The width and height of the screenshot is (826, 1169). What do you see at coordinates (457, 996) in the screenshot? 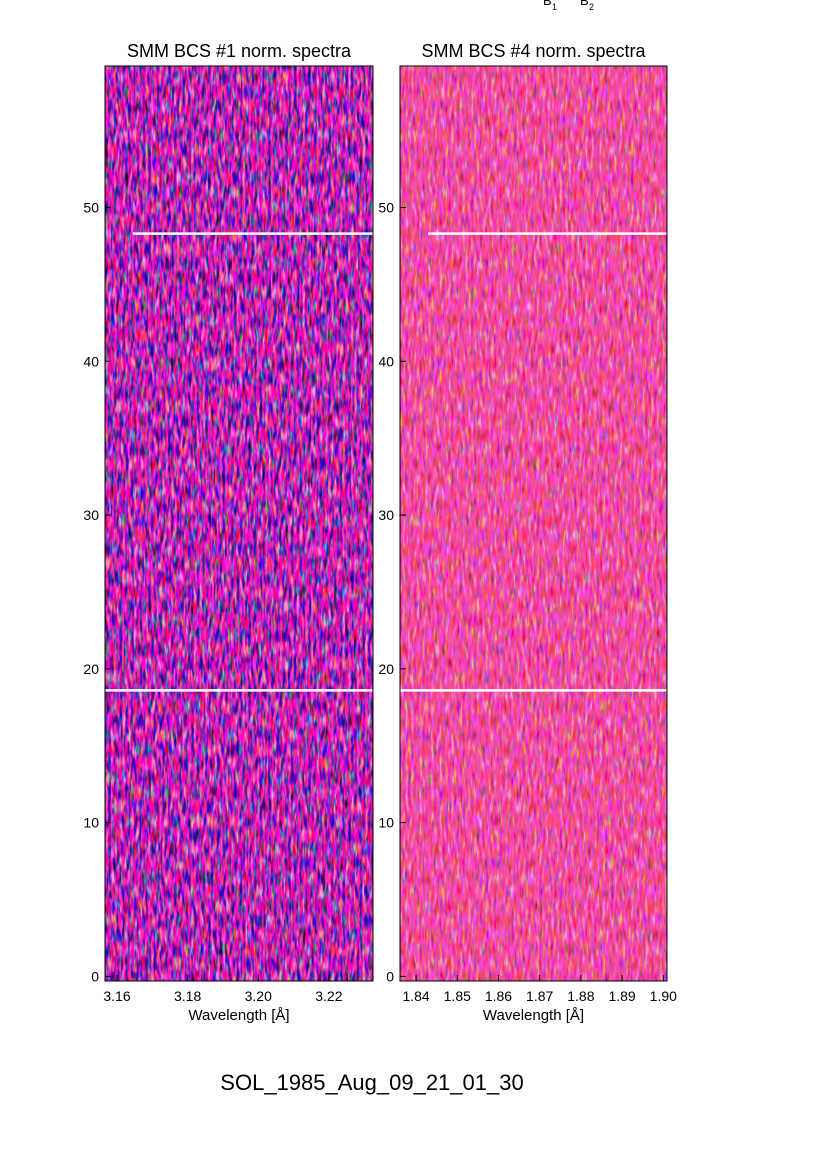
I see `x-tick-label: 1.85` at bounding box center [457, 996].